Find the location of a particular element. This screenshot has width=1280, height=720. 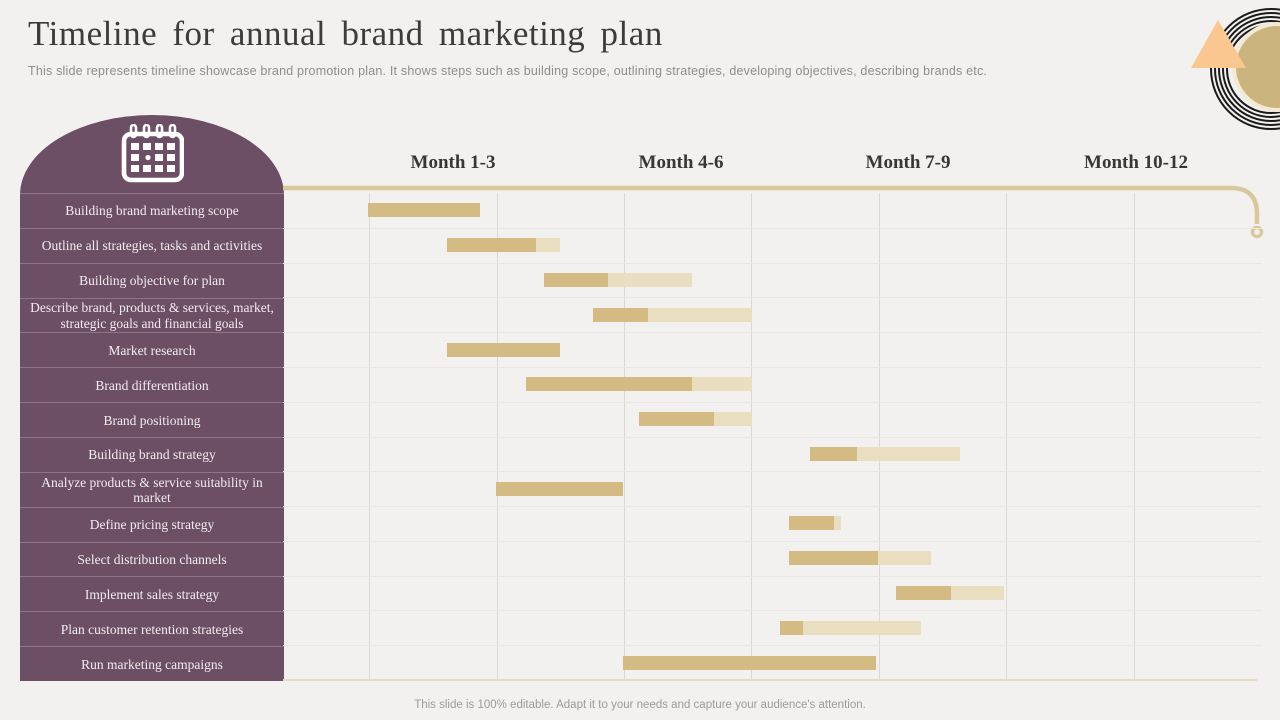

task-row-label: Building brand marketing scope is located at coordinates (152, 210).